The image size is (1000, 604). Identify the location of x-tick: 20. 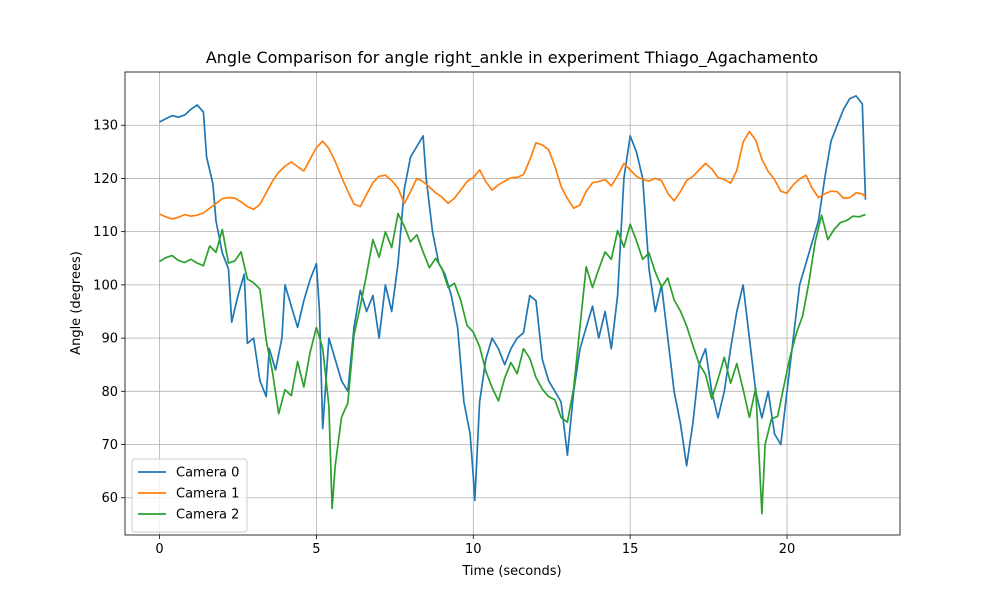
(787, 546).